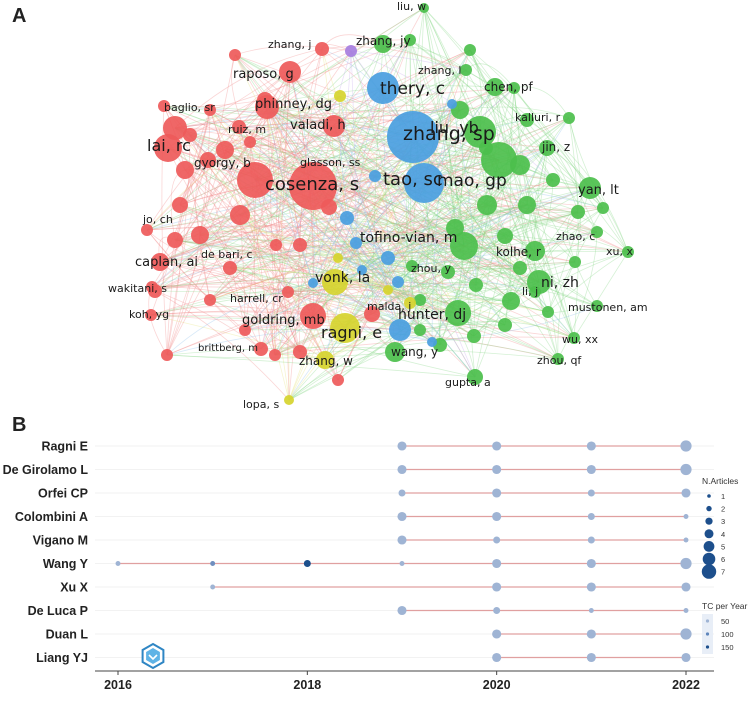 The image size is (753, 717). What do you see at coordinates (151, 315) in the screenshot?
I see `network-node-koh-yg` at bounding box center [151, 315].